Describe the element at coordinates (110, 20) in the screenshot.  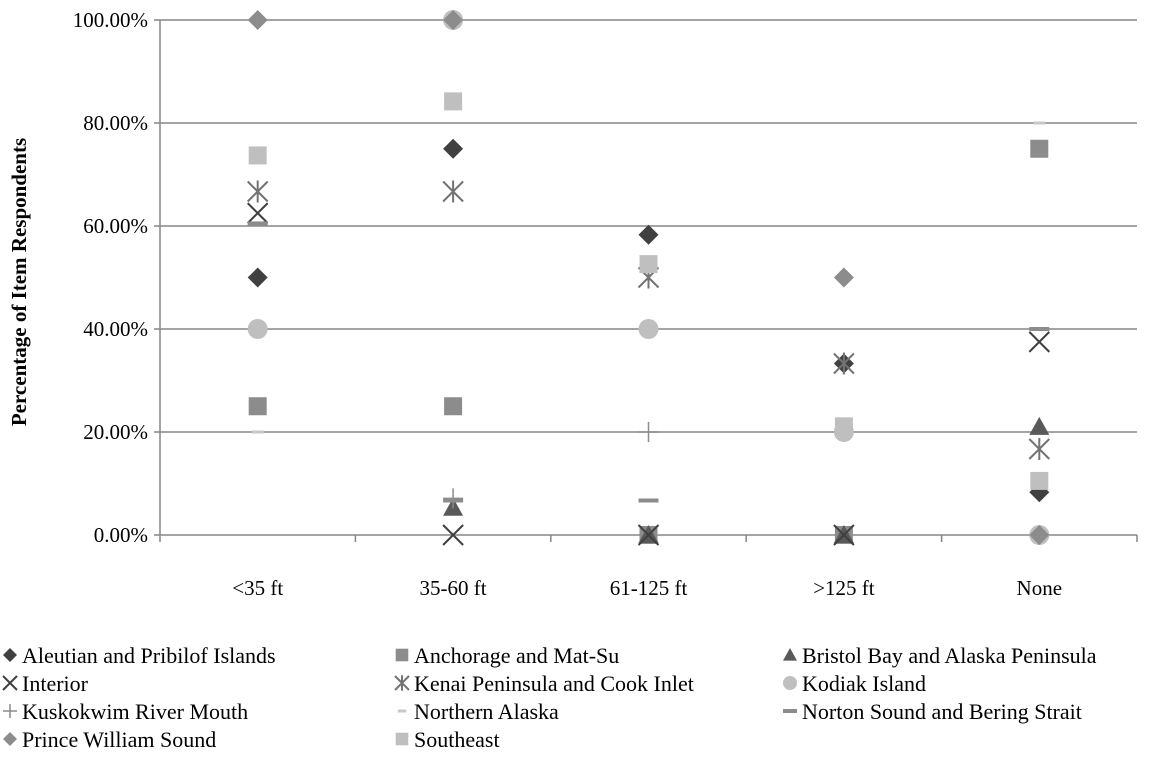
I see `y-tick-label: 100.00%` at that location.